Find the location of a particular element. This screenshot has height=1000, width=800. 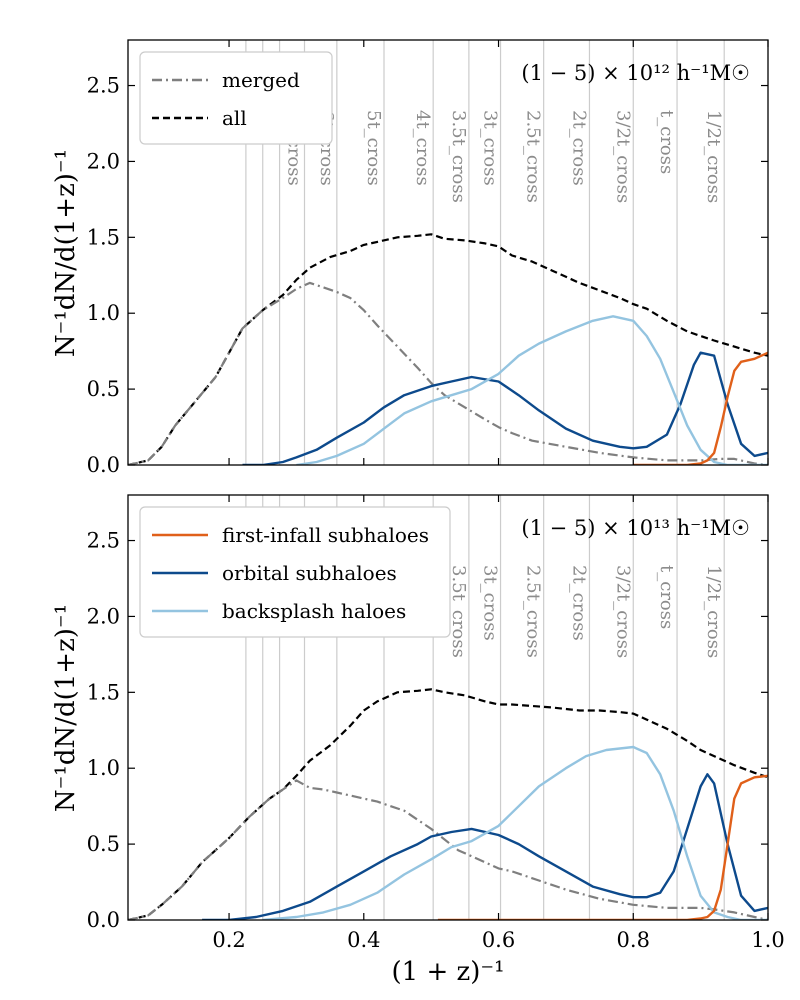

legend-label: all is located at coordinates (234, 118).